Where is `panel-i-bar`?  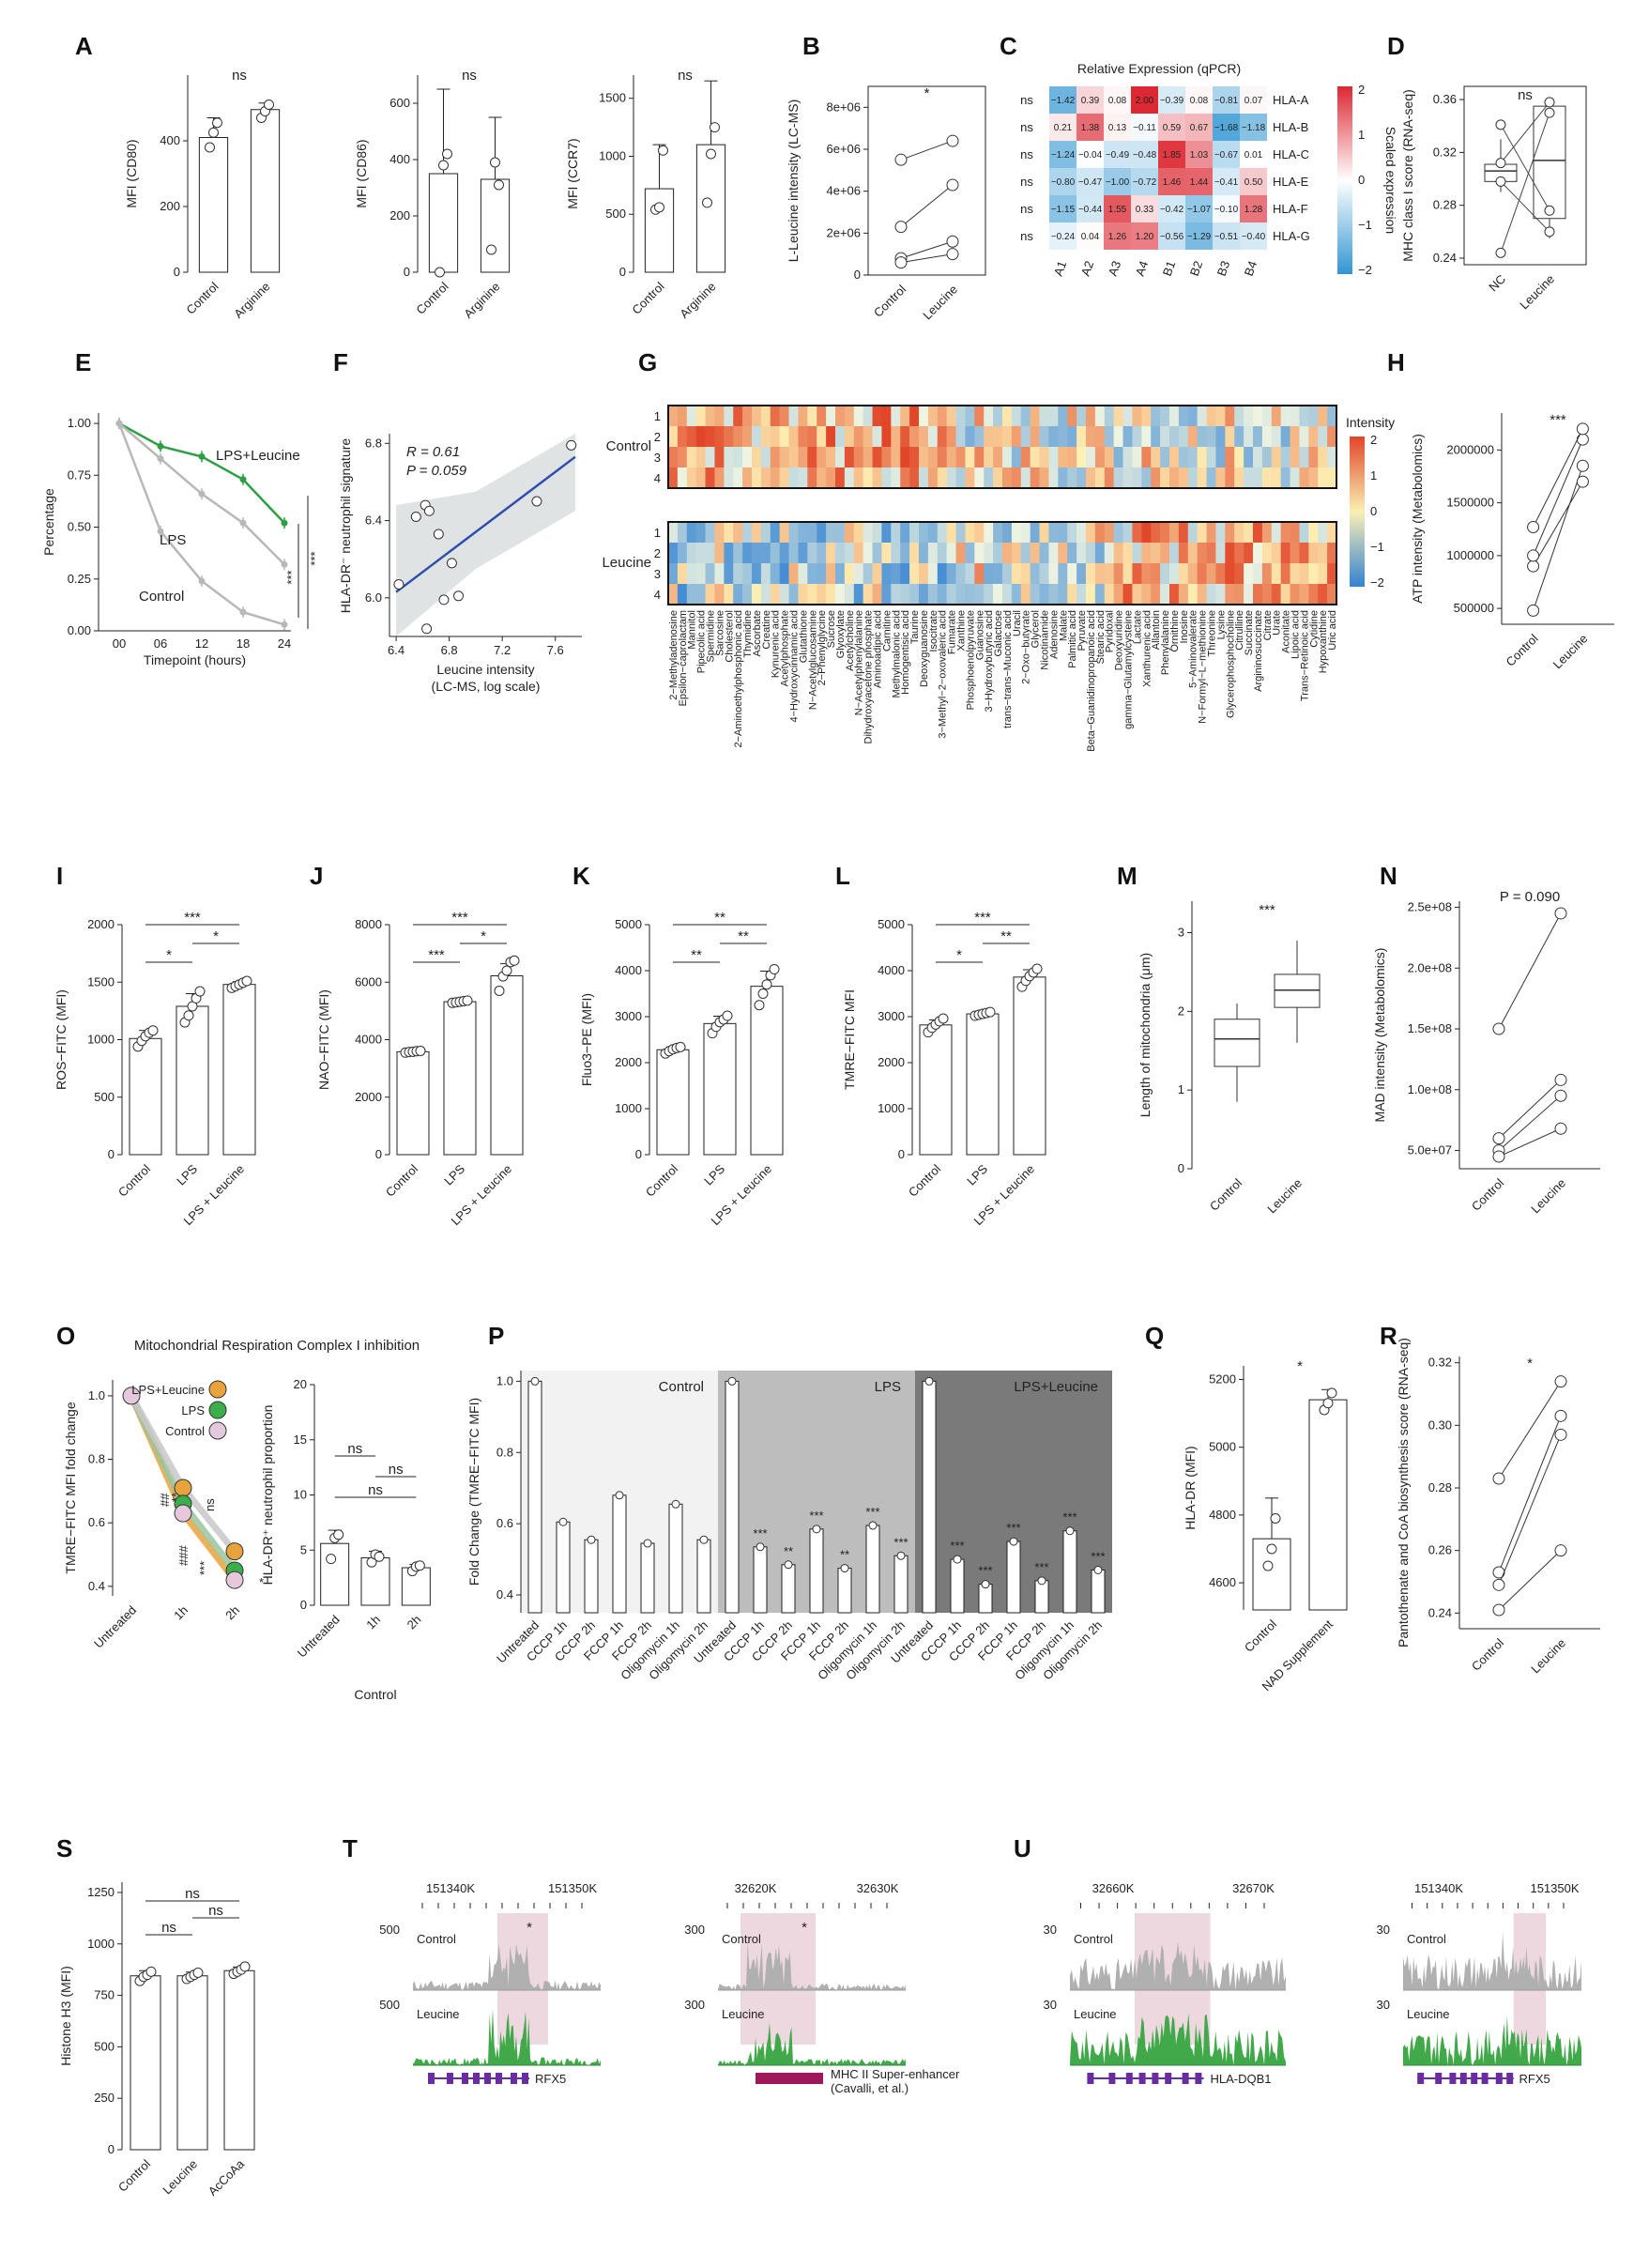 panel-i-bar is located at coordinates (145, 1096).